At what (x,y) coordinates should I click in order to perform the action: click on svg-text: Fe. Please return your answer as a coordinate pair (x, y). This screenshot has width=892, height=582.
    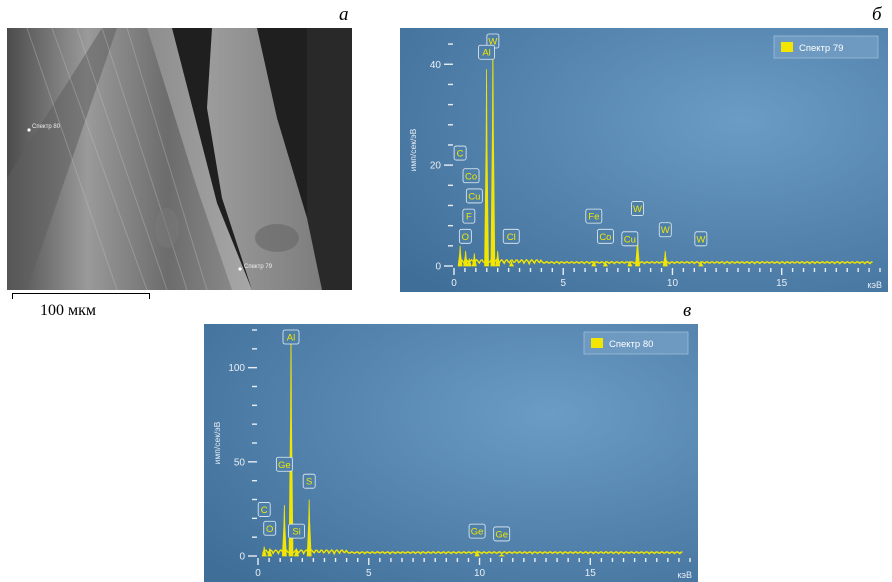
    Looking at the image, I should click on (593, 217).